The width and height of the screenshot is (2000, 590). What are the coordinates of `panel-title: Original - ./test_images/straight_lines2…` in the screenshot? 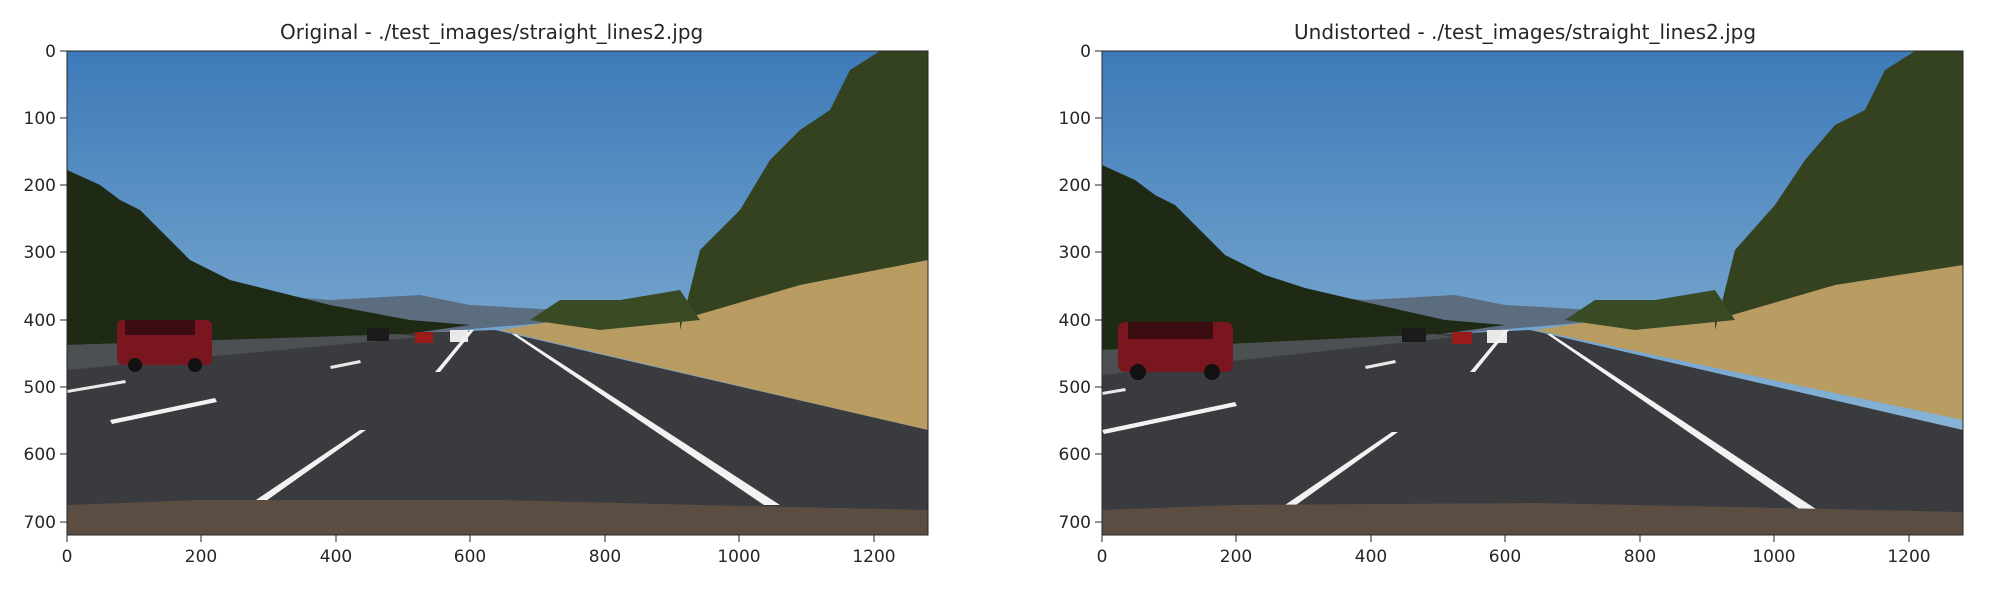 It's located at (492, 32).